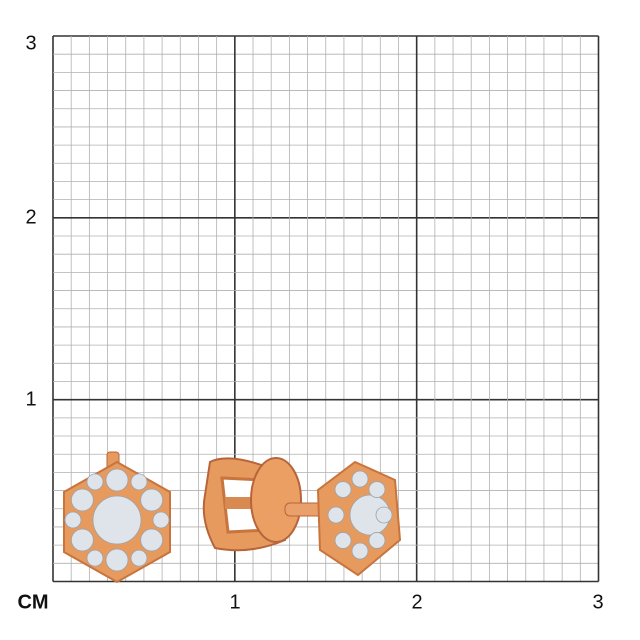 This screenshot has height=640, width=640. What do you see at coordinates (302, 517) in the screenshot?
I see `side-earring` at bounding box center [302, 517].